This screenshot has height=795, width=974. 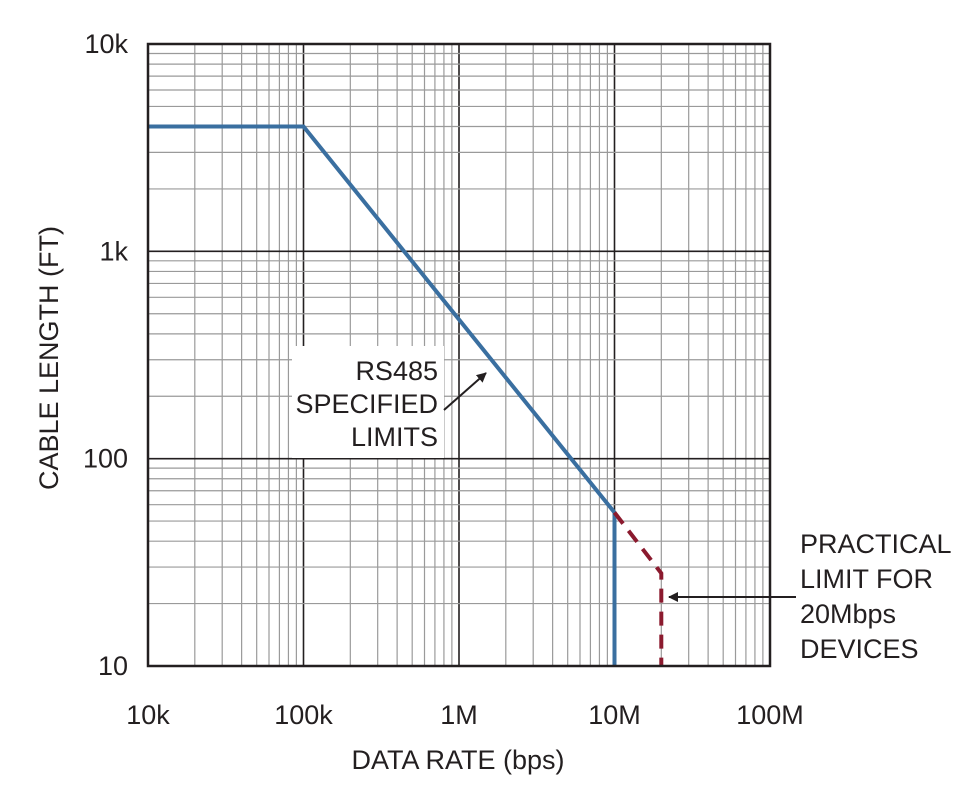 I want to click on x-tick-label: 10k, so click(x=148, y=715).